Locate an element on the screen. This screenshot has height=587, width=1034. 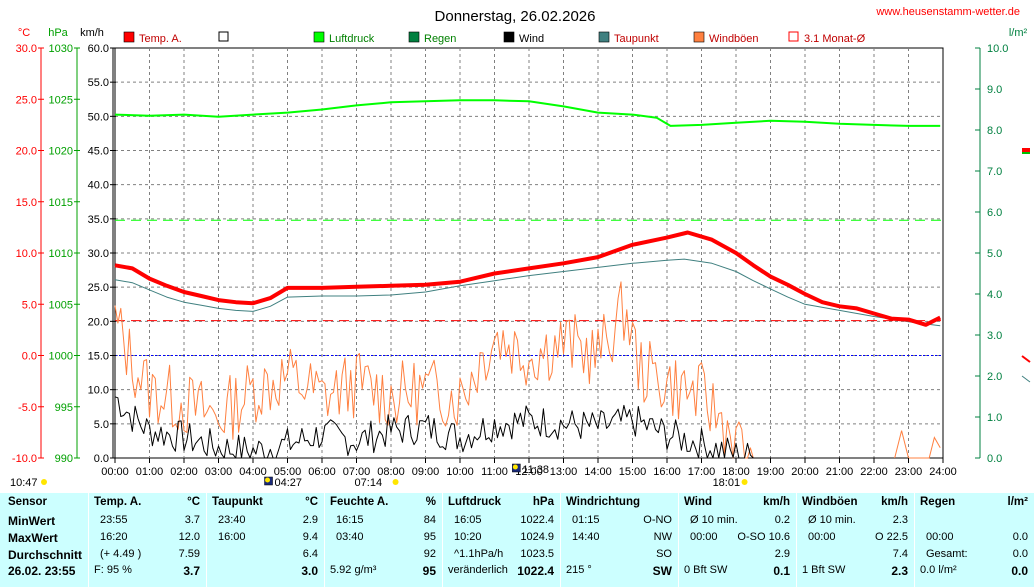
stats-value: NW is located at coordinates (662, 537).